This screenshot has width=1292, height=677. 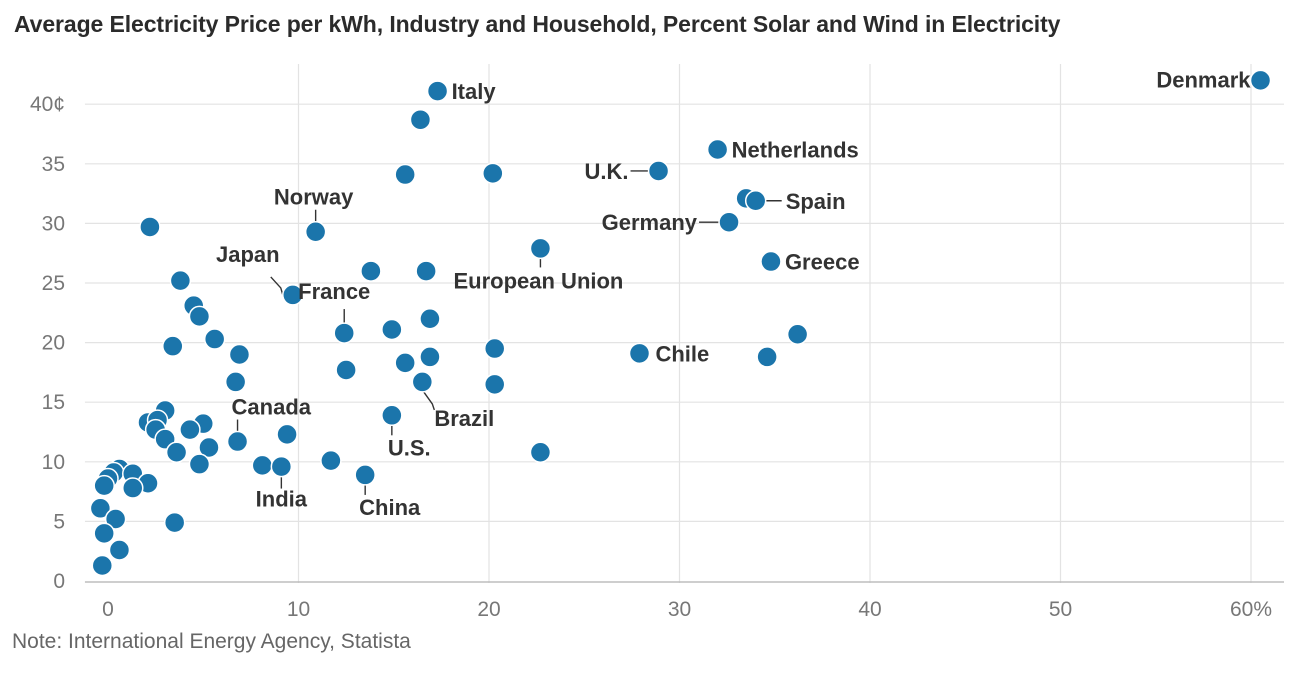 What do you see at coordinates (53, 402) in the screenshot?
I see `y-tick-label: 15` at bounding box center [53, 402].